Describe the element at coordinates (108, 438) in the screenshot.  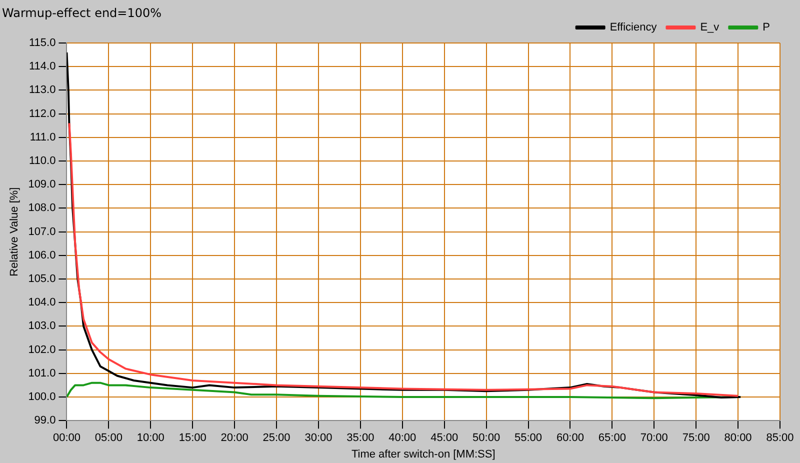
I see `x-tick-label: 05:00` at that location.